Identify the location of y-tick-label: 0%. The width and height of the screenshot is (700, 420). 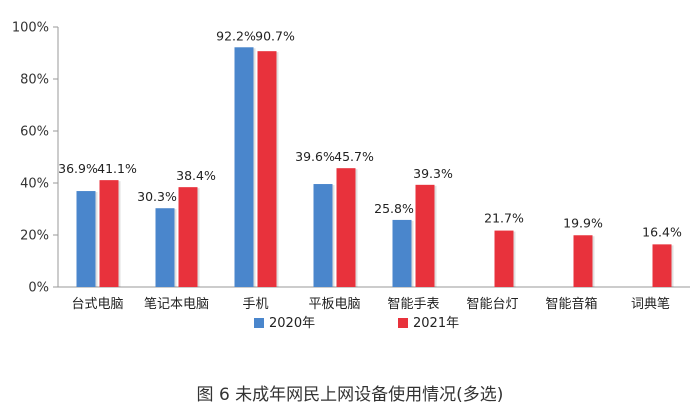
(38, 288).